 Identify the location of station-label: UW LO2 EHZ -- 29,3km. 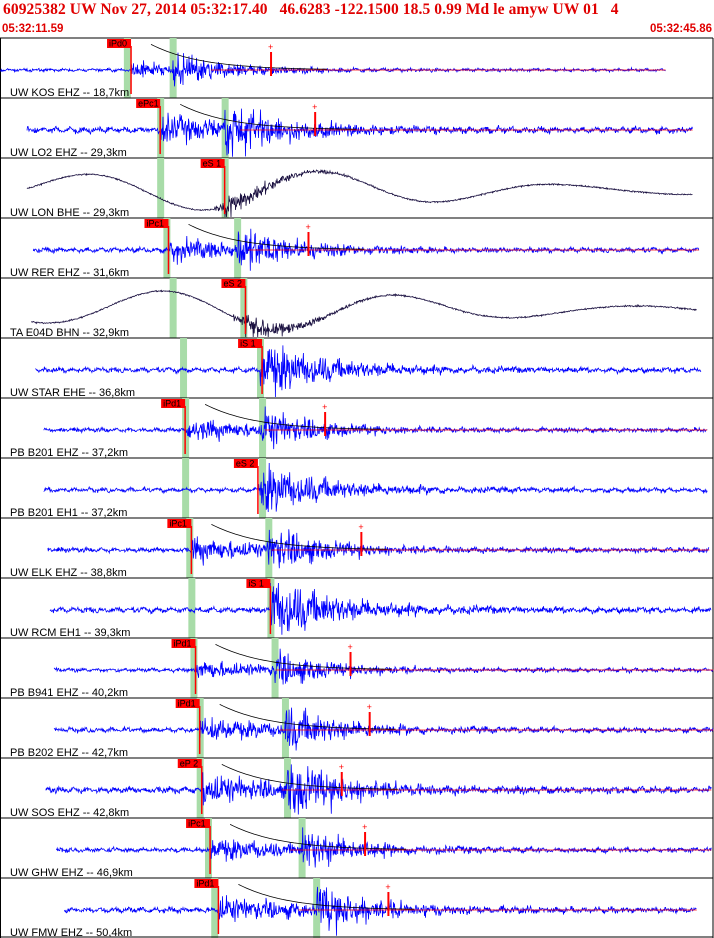
(68, 153).